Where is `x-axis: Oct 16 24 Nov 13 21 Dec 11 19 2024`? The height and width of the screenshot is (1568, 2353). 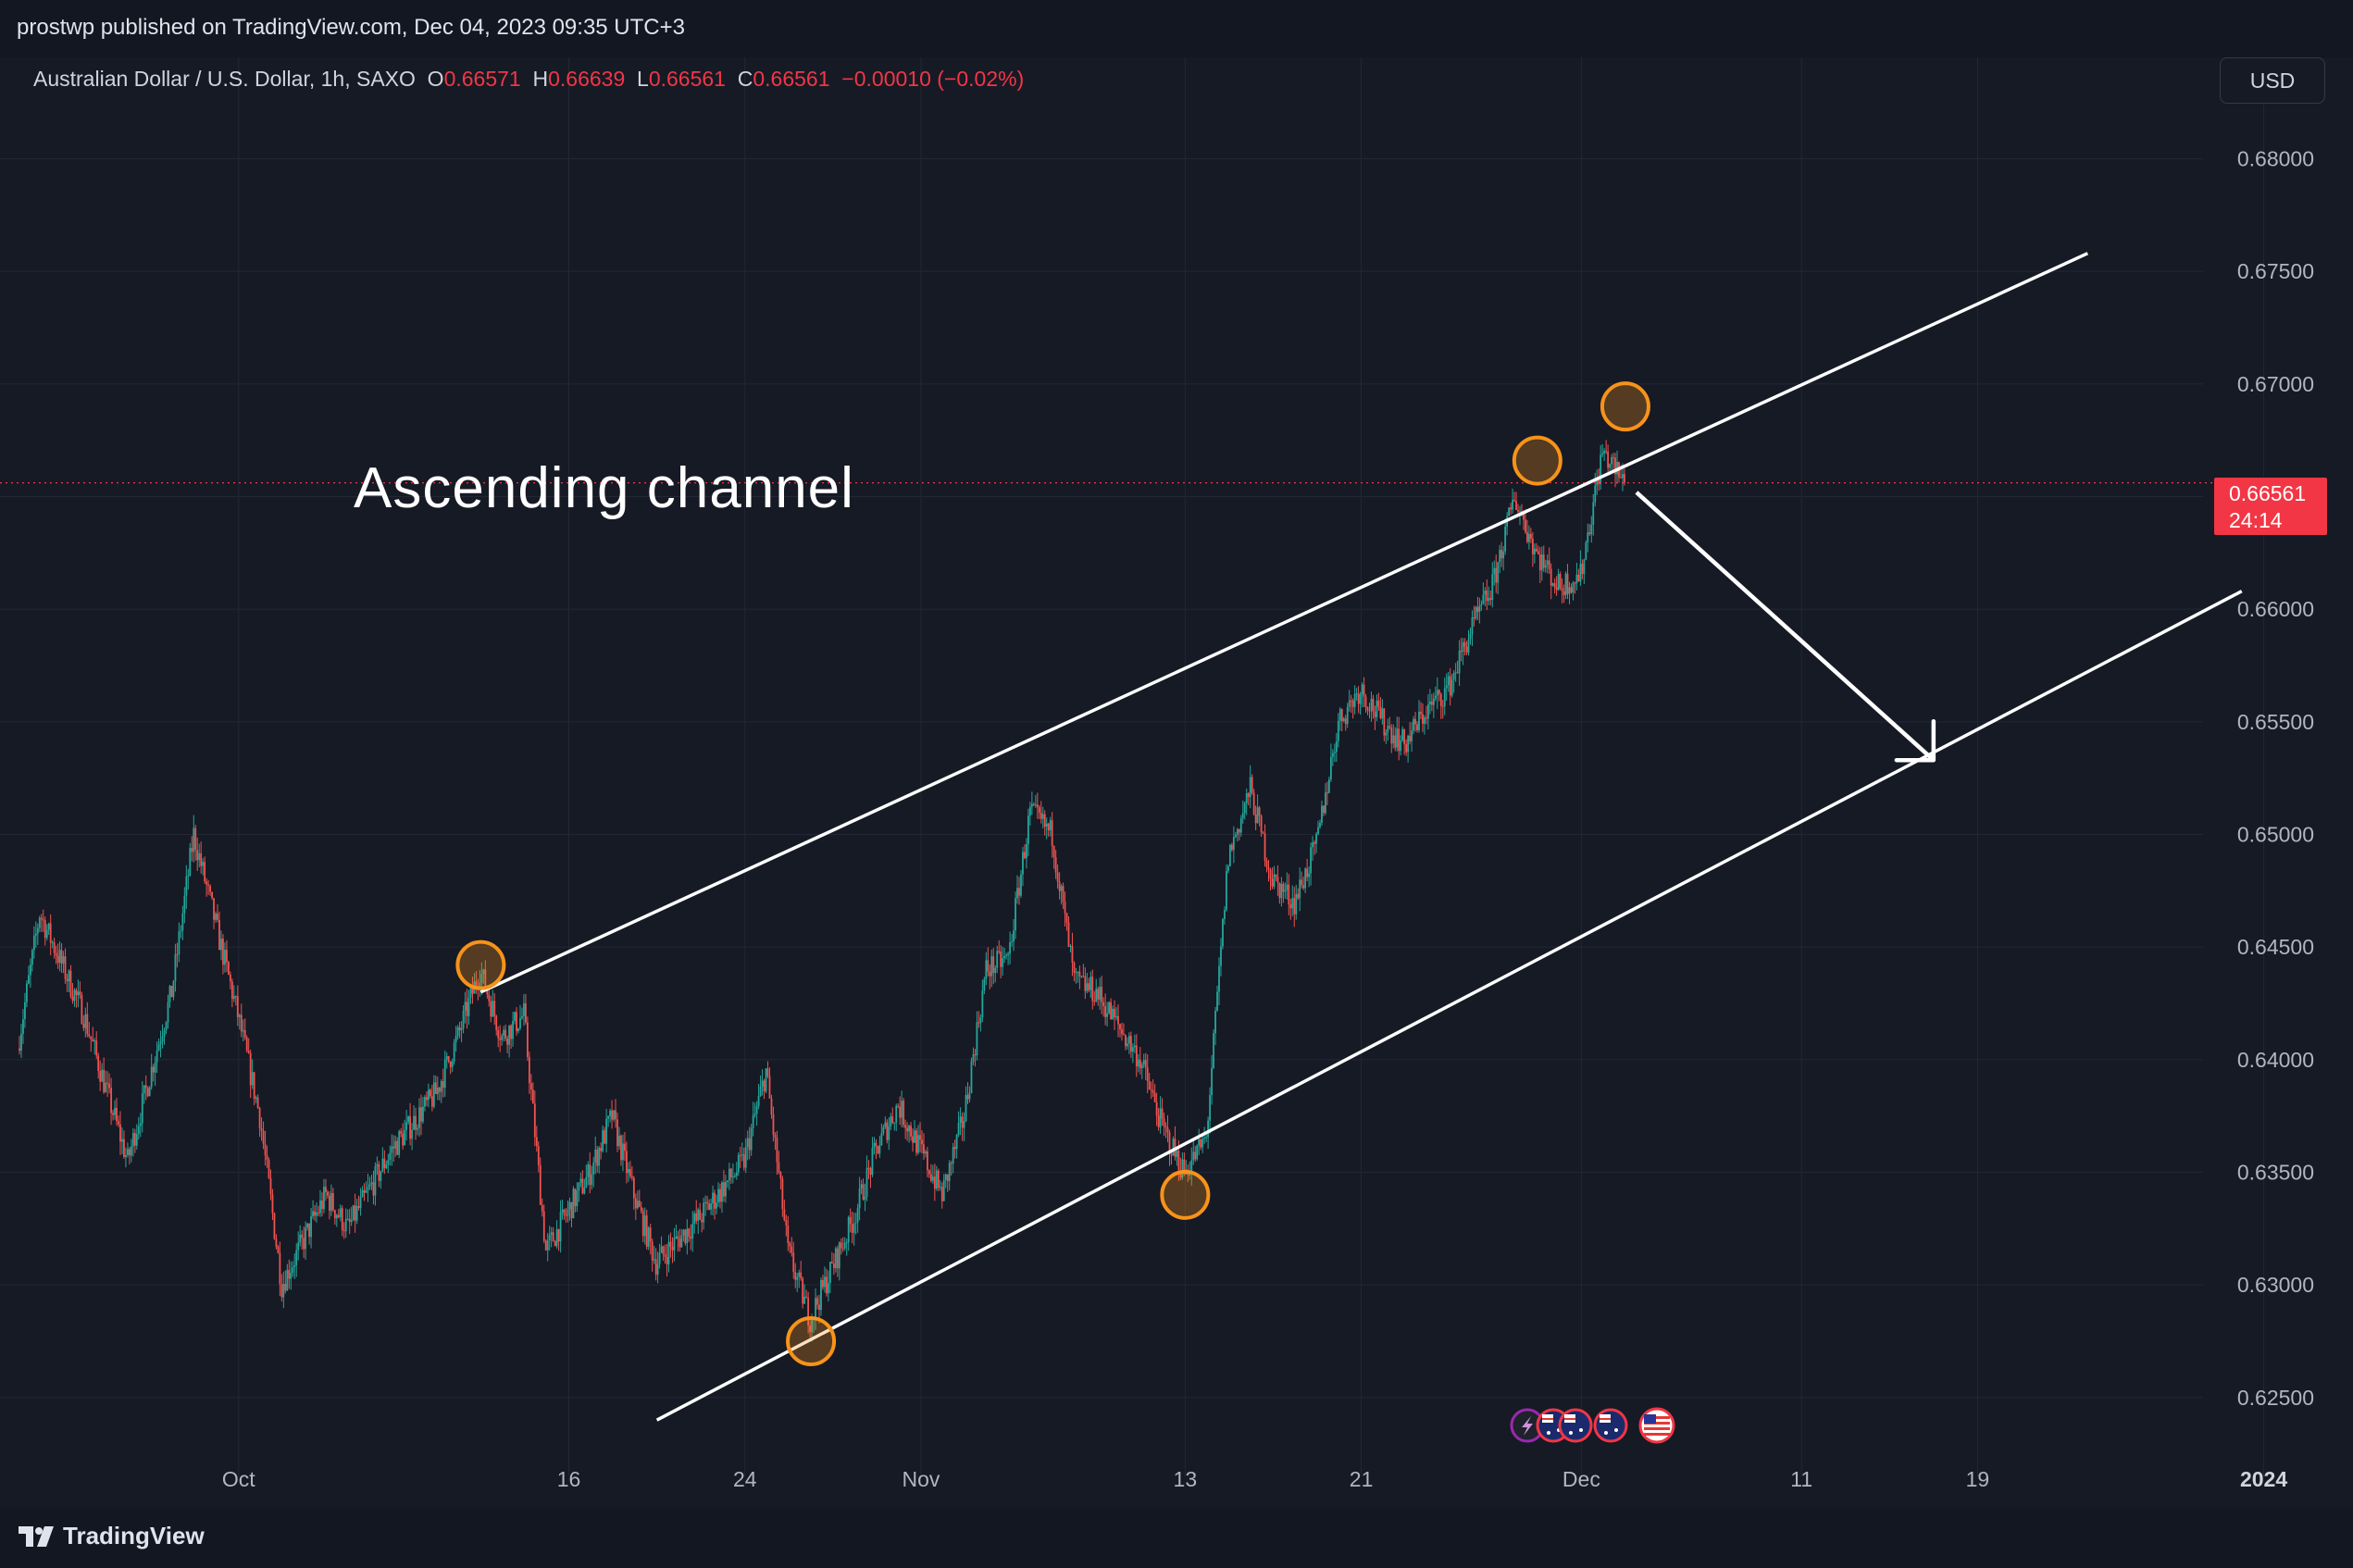 x-axis: Oct 16 24 Nov 13 21 Dec 11 19 2024 is located at coordinates (1255, 1479).